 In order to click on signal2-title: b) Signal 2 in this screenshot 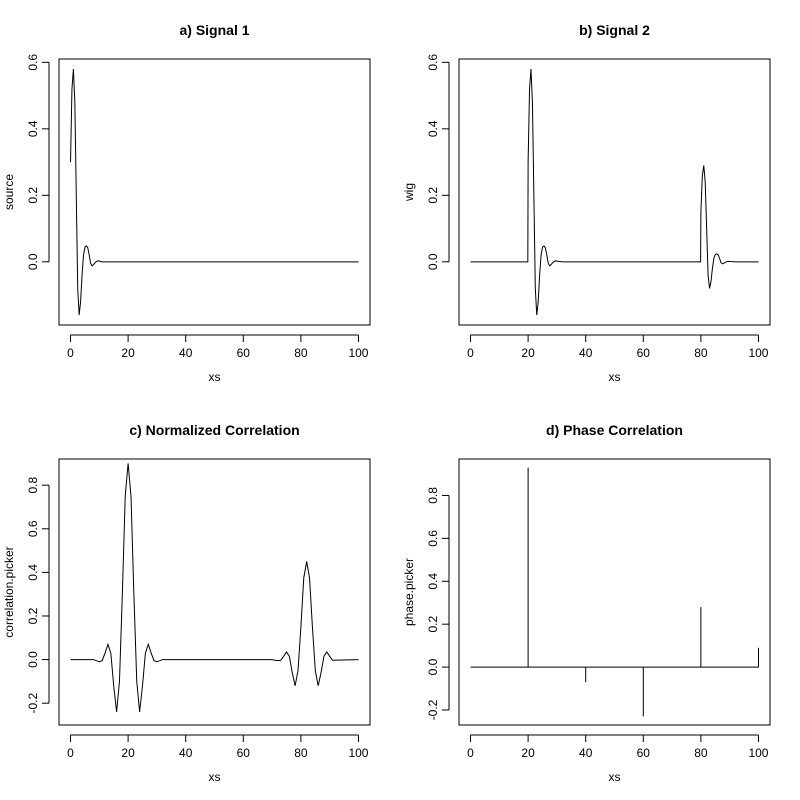, I will do `click(614, 30)`.